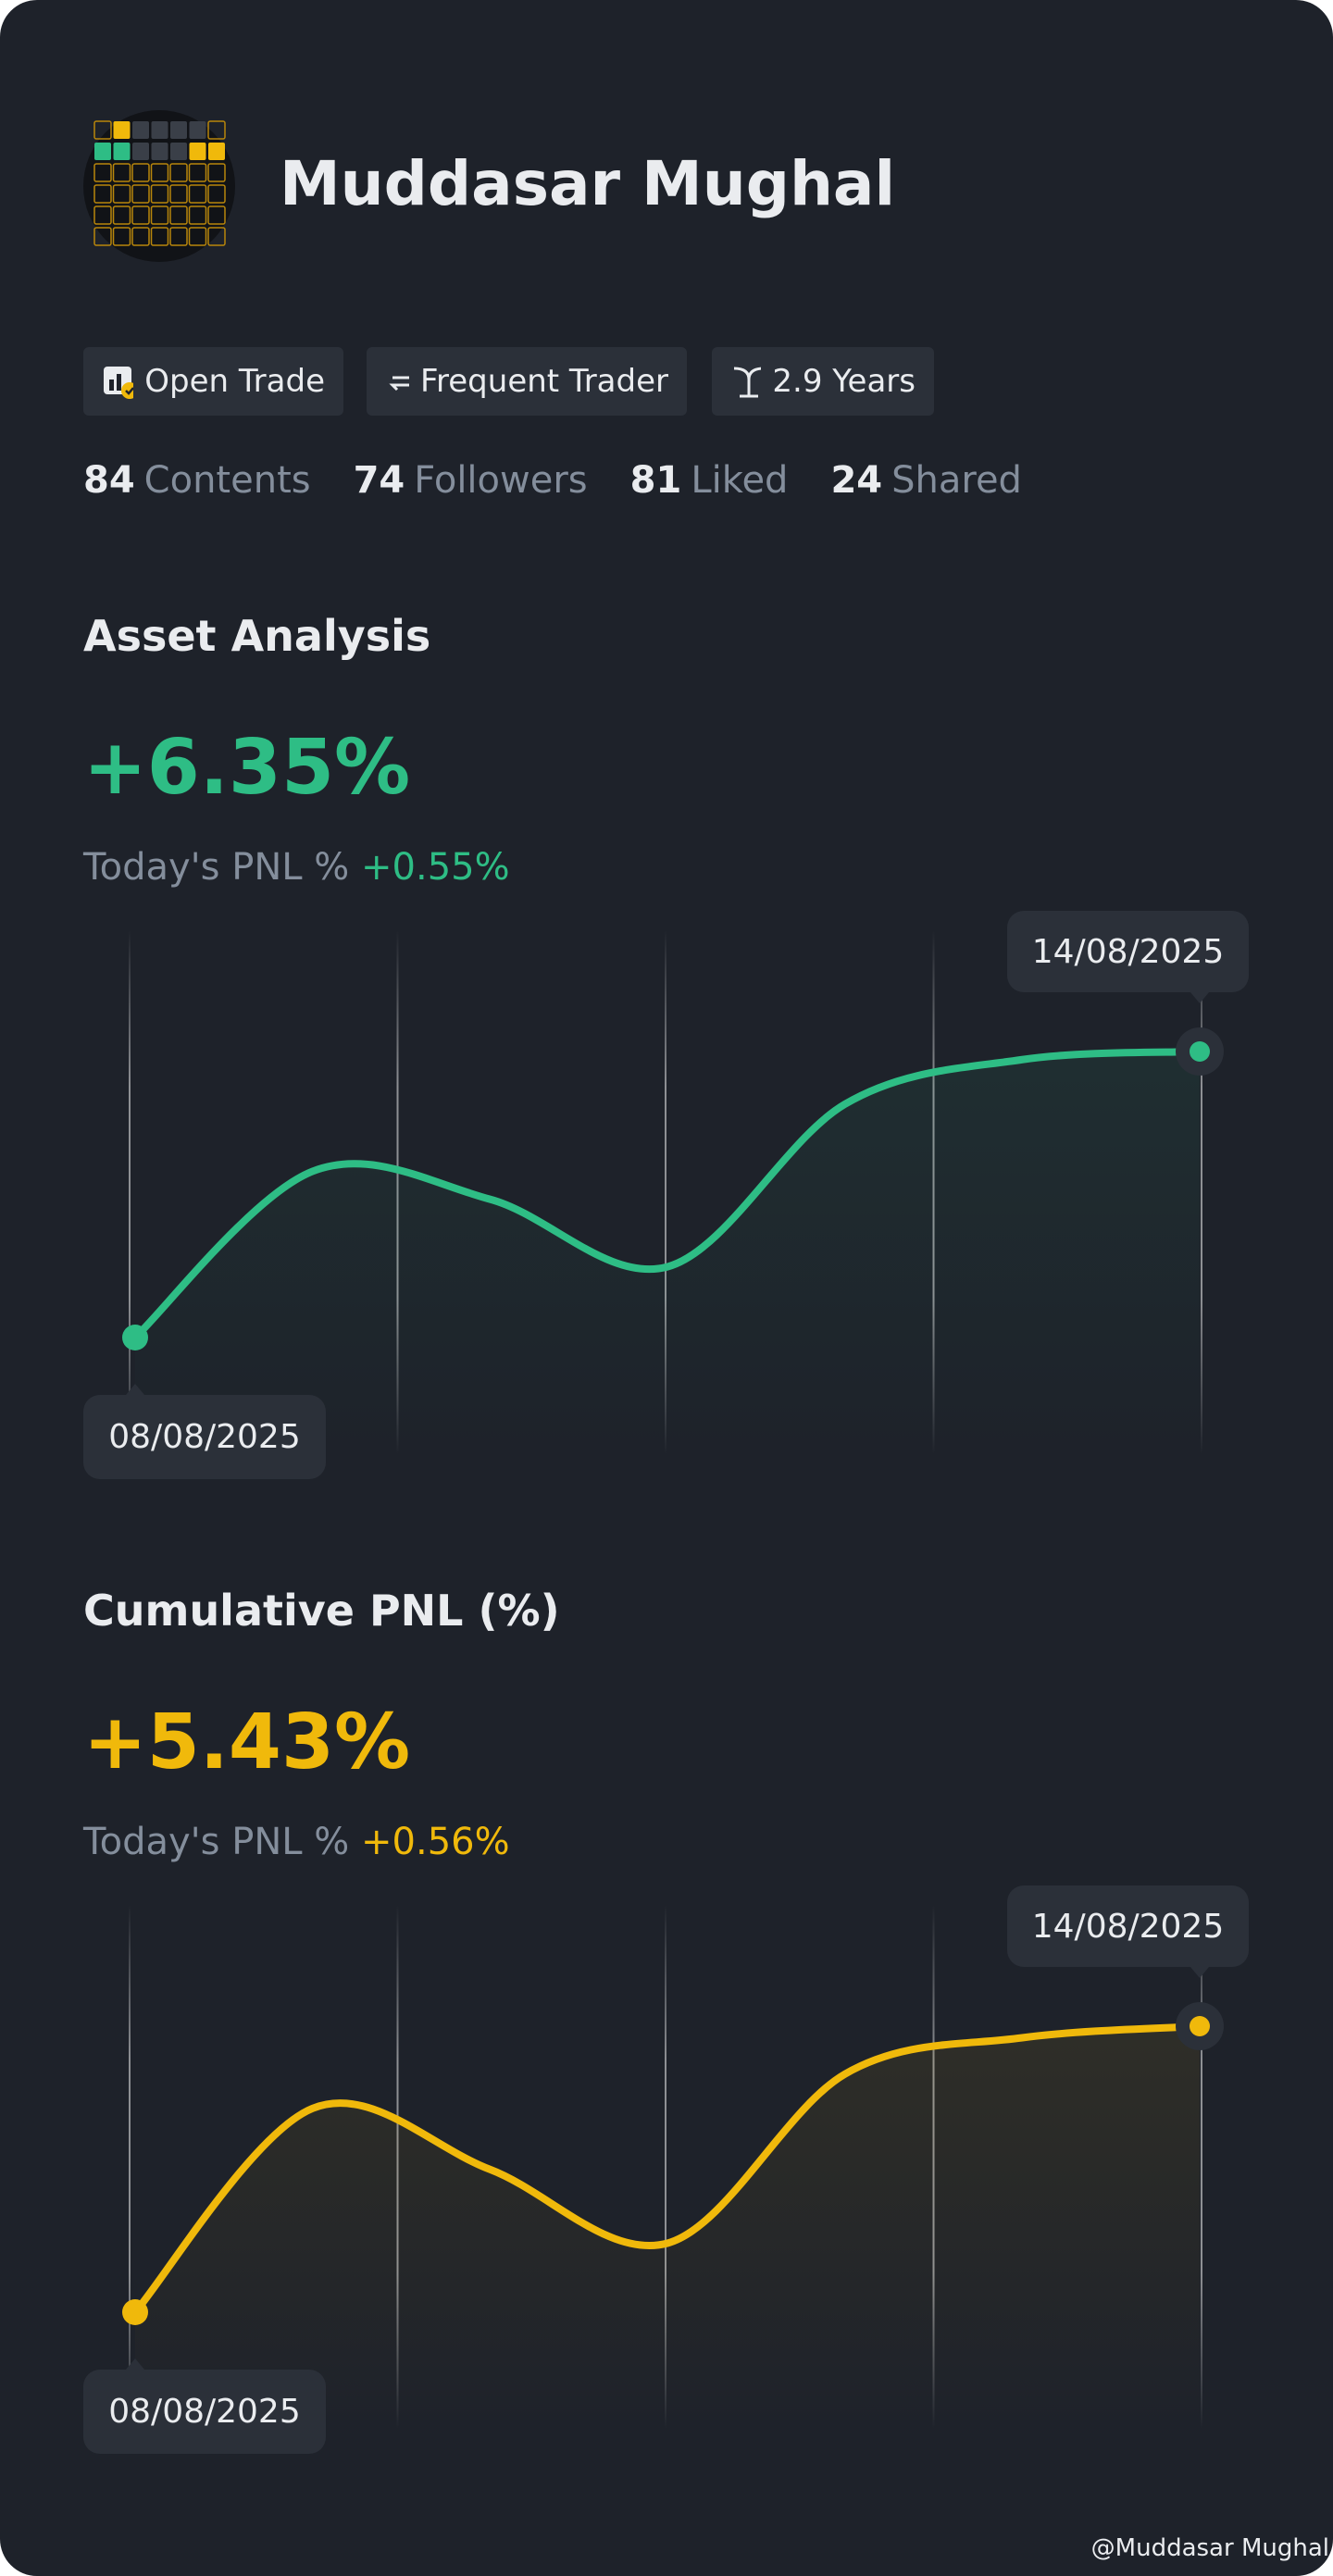  What do you see at coordinates (501, 480) in the screenshot?
I see `stat-label: Followers` at bounding box center [501, 480].